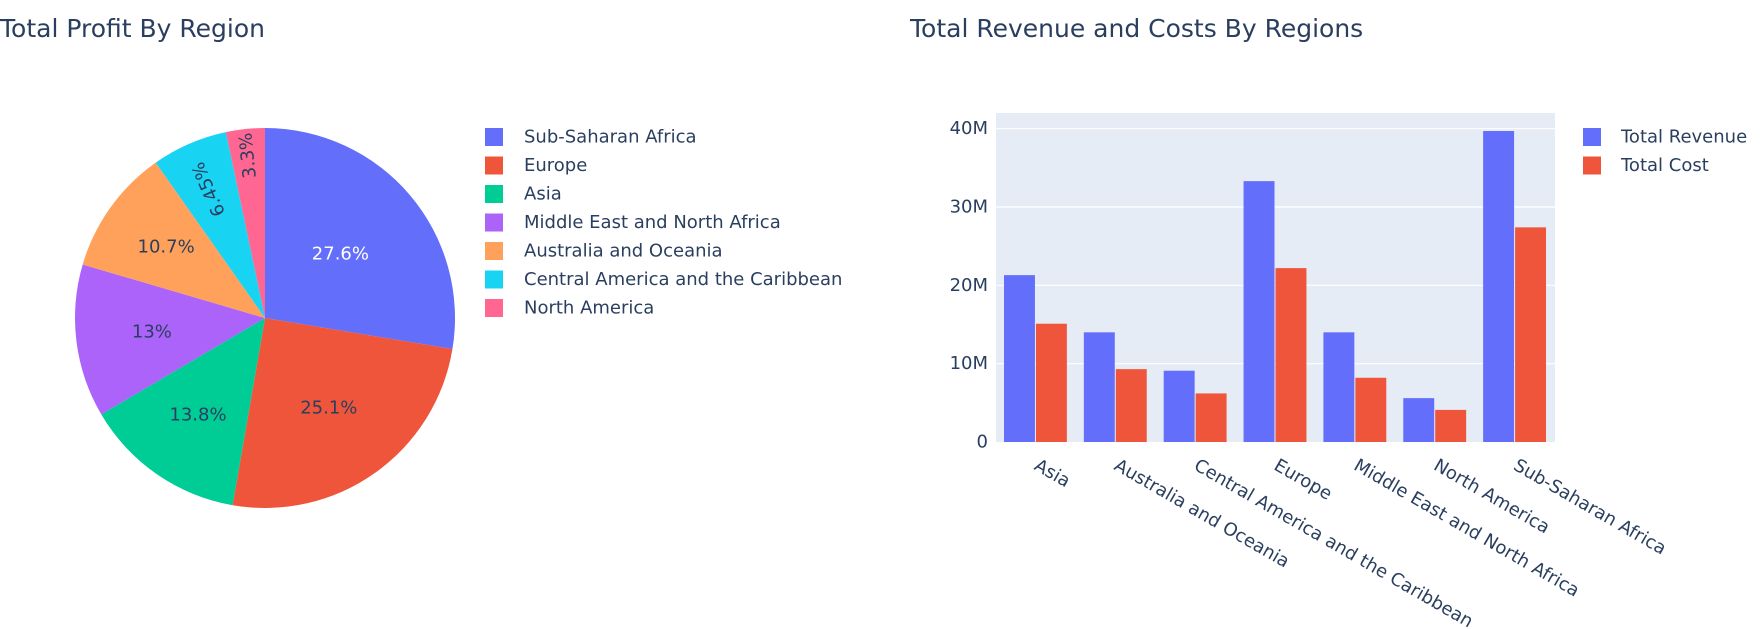 The width and height of the screenshot is (1760, 629). Describe the element at coordinates (1451, 425) in the screenshot. I see `bar-total-cost-north-america` at that location.